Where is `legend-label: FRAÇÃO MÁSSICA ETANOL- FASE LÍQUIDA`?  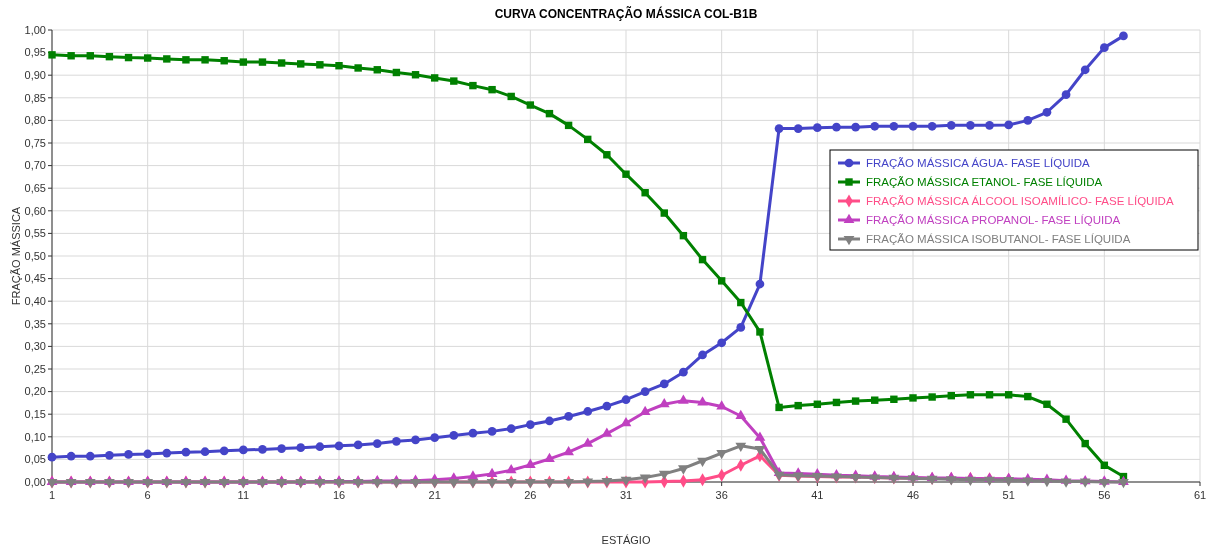 legend-label: FRAÇÃO MÁSSICA ETANOL- FASE LÍQUIDA is located at coordinates (984, 182).